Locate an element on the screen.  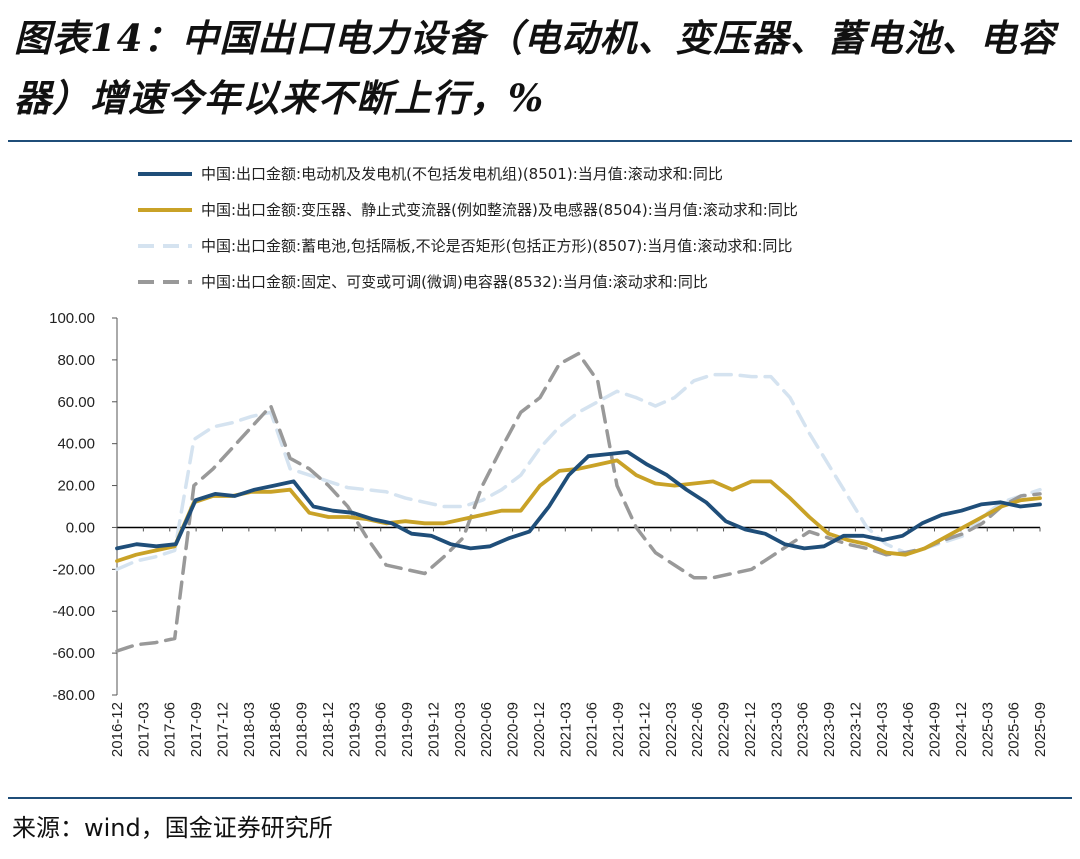
title-divider is located at coordinates (540, 141).